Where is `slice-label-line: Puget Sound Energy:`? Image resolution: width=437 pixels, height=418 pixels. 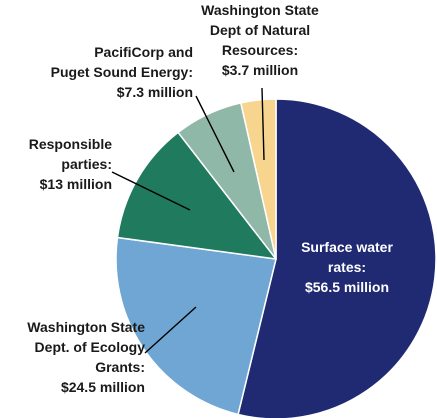
slice-label-line: Puget Sound Energy: is located at coordinates (122, 72).